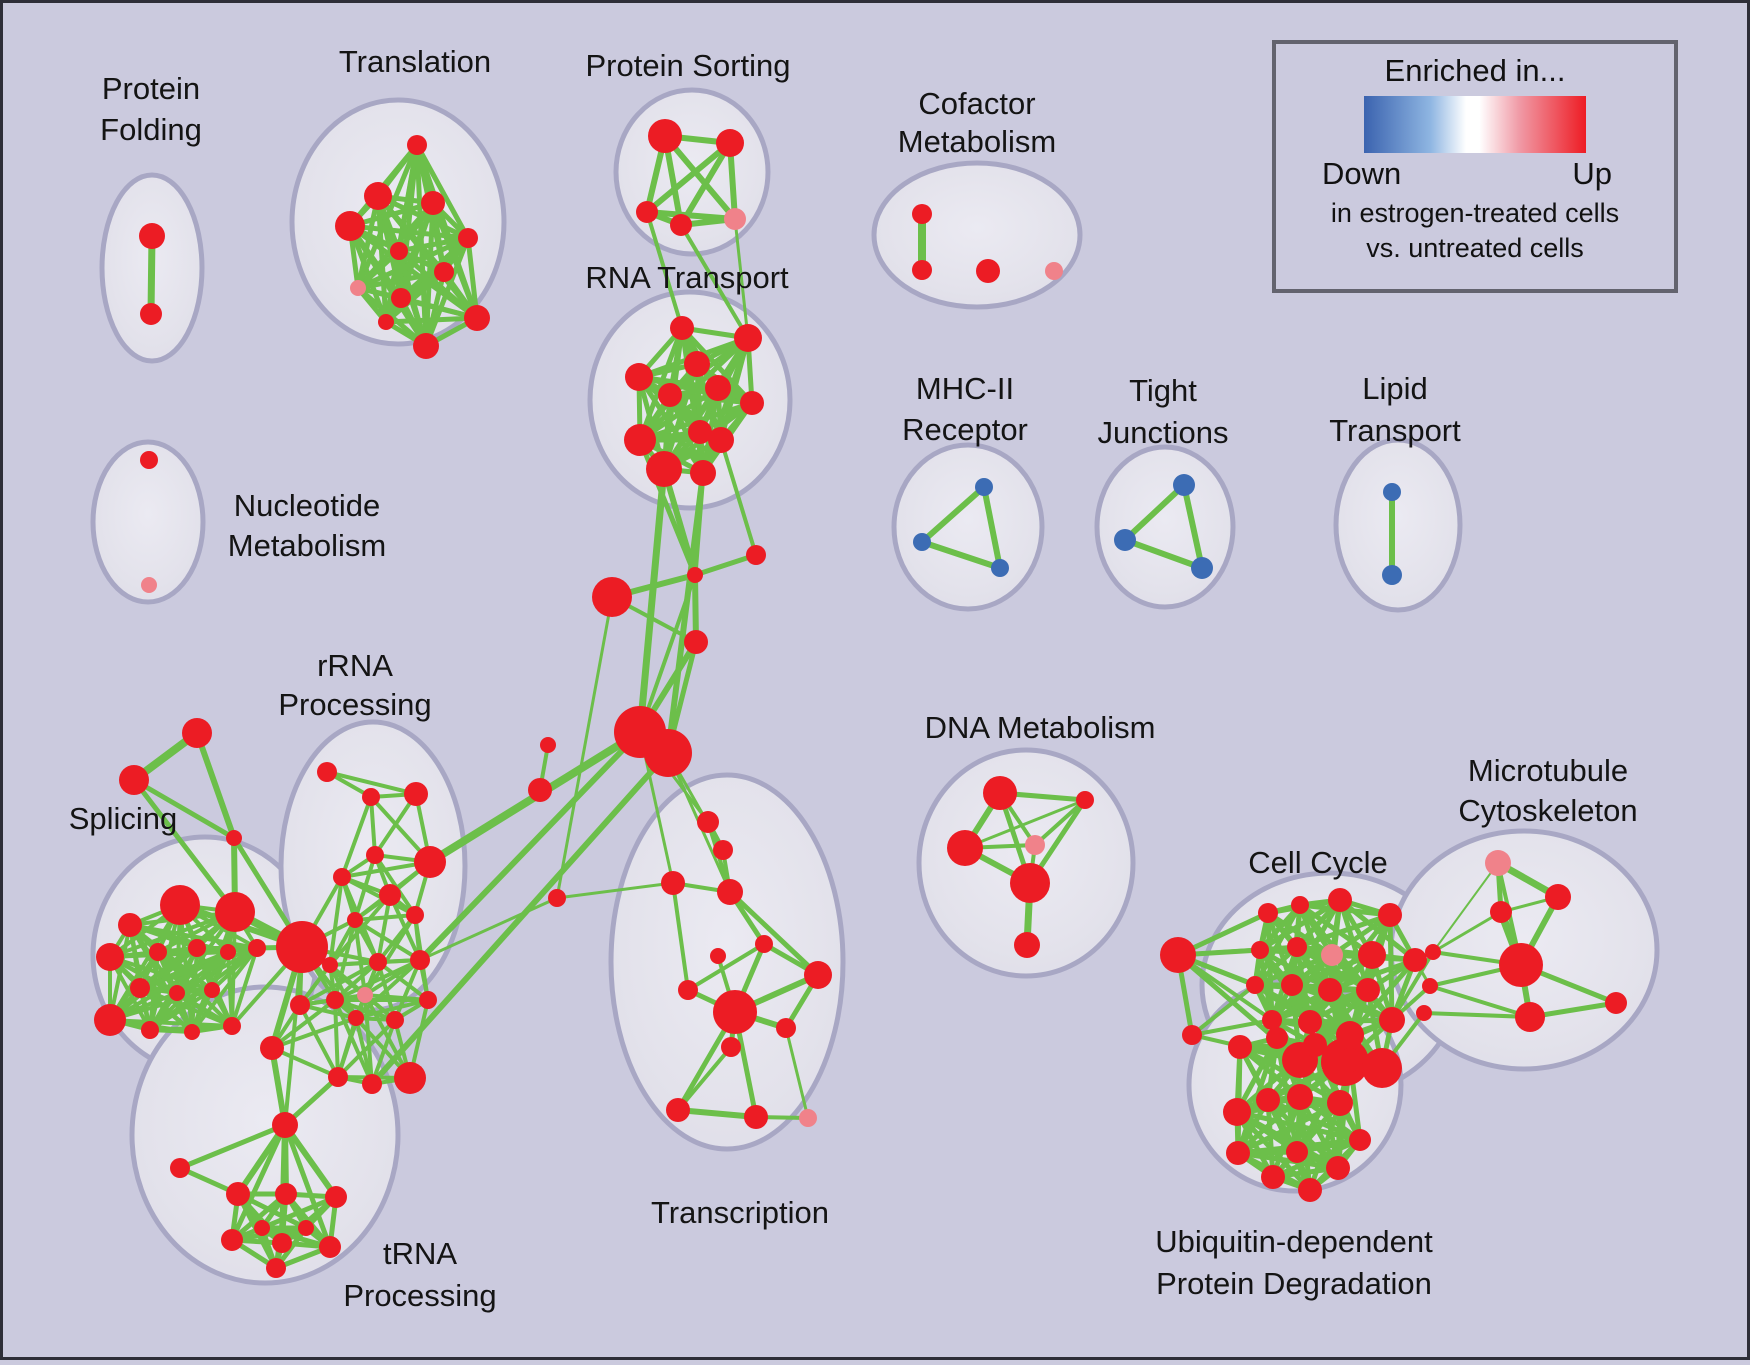 The height and width of the screenshot is (1365, 1750). What do you see at coordinates (1362, 173) in the screenshot?
I see `legend-down-label: Down` at bounding box center [1362, 173].